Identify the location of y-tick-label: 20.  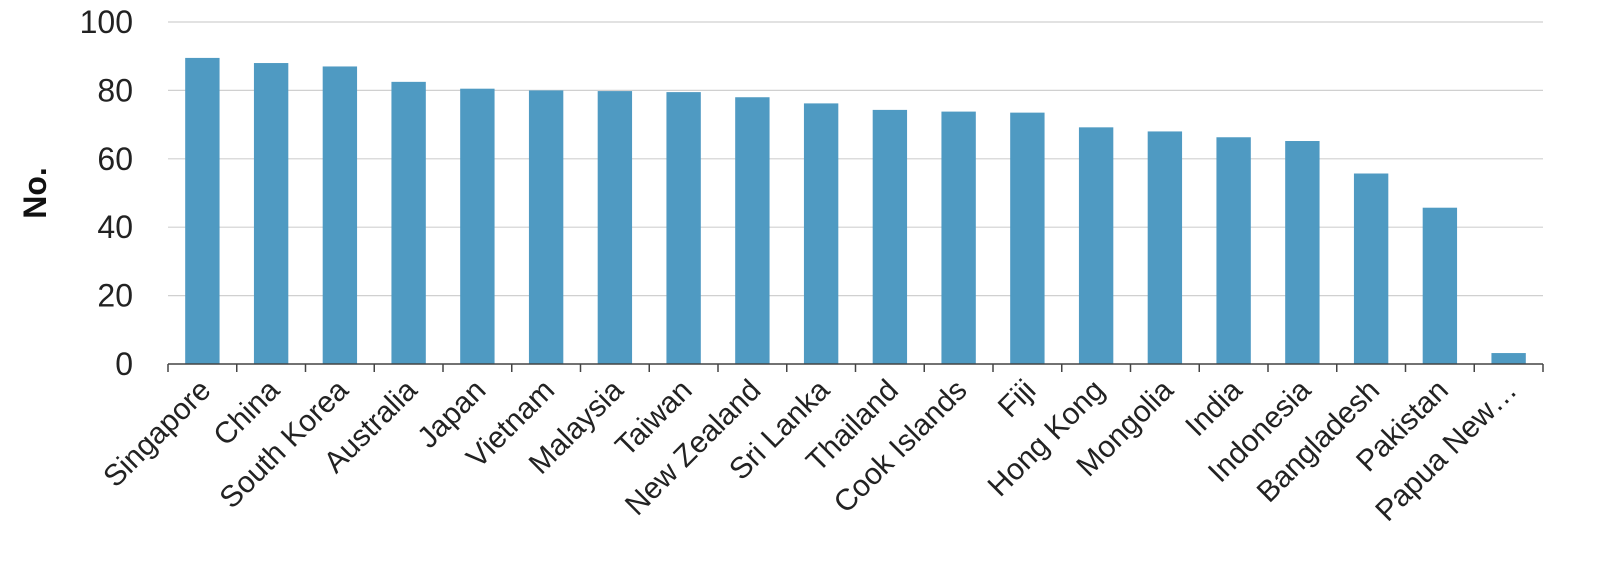
(115, 296).